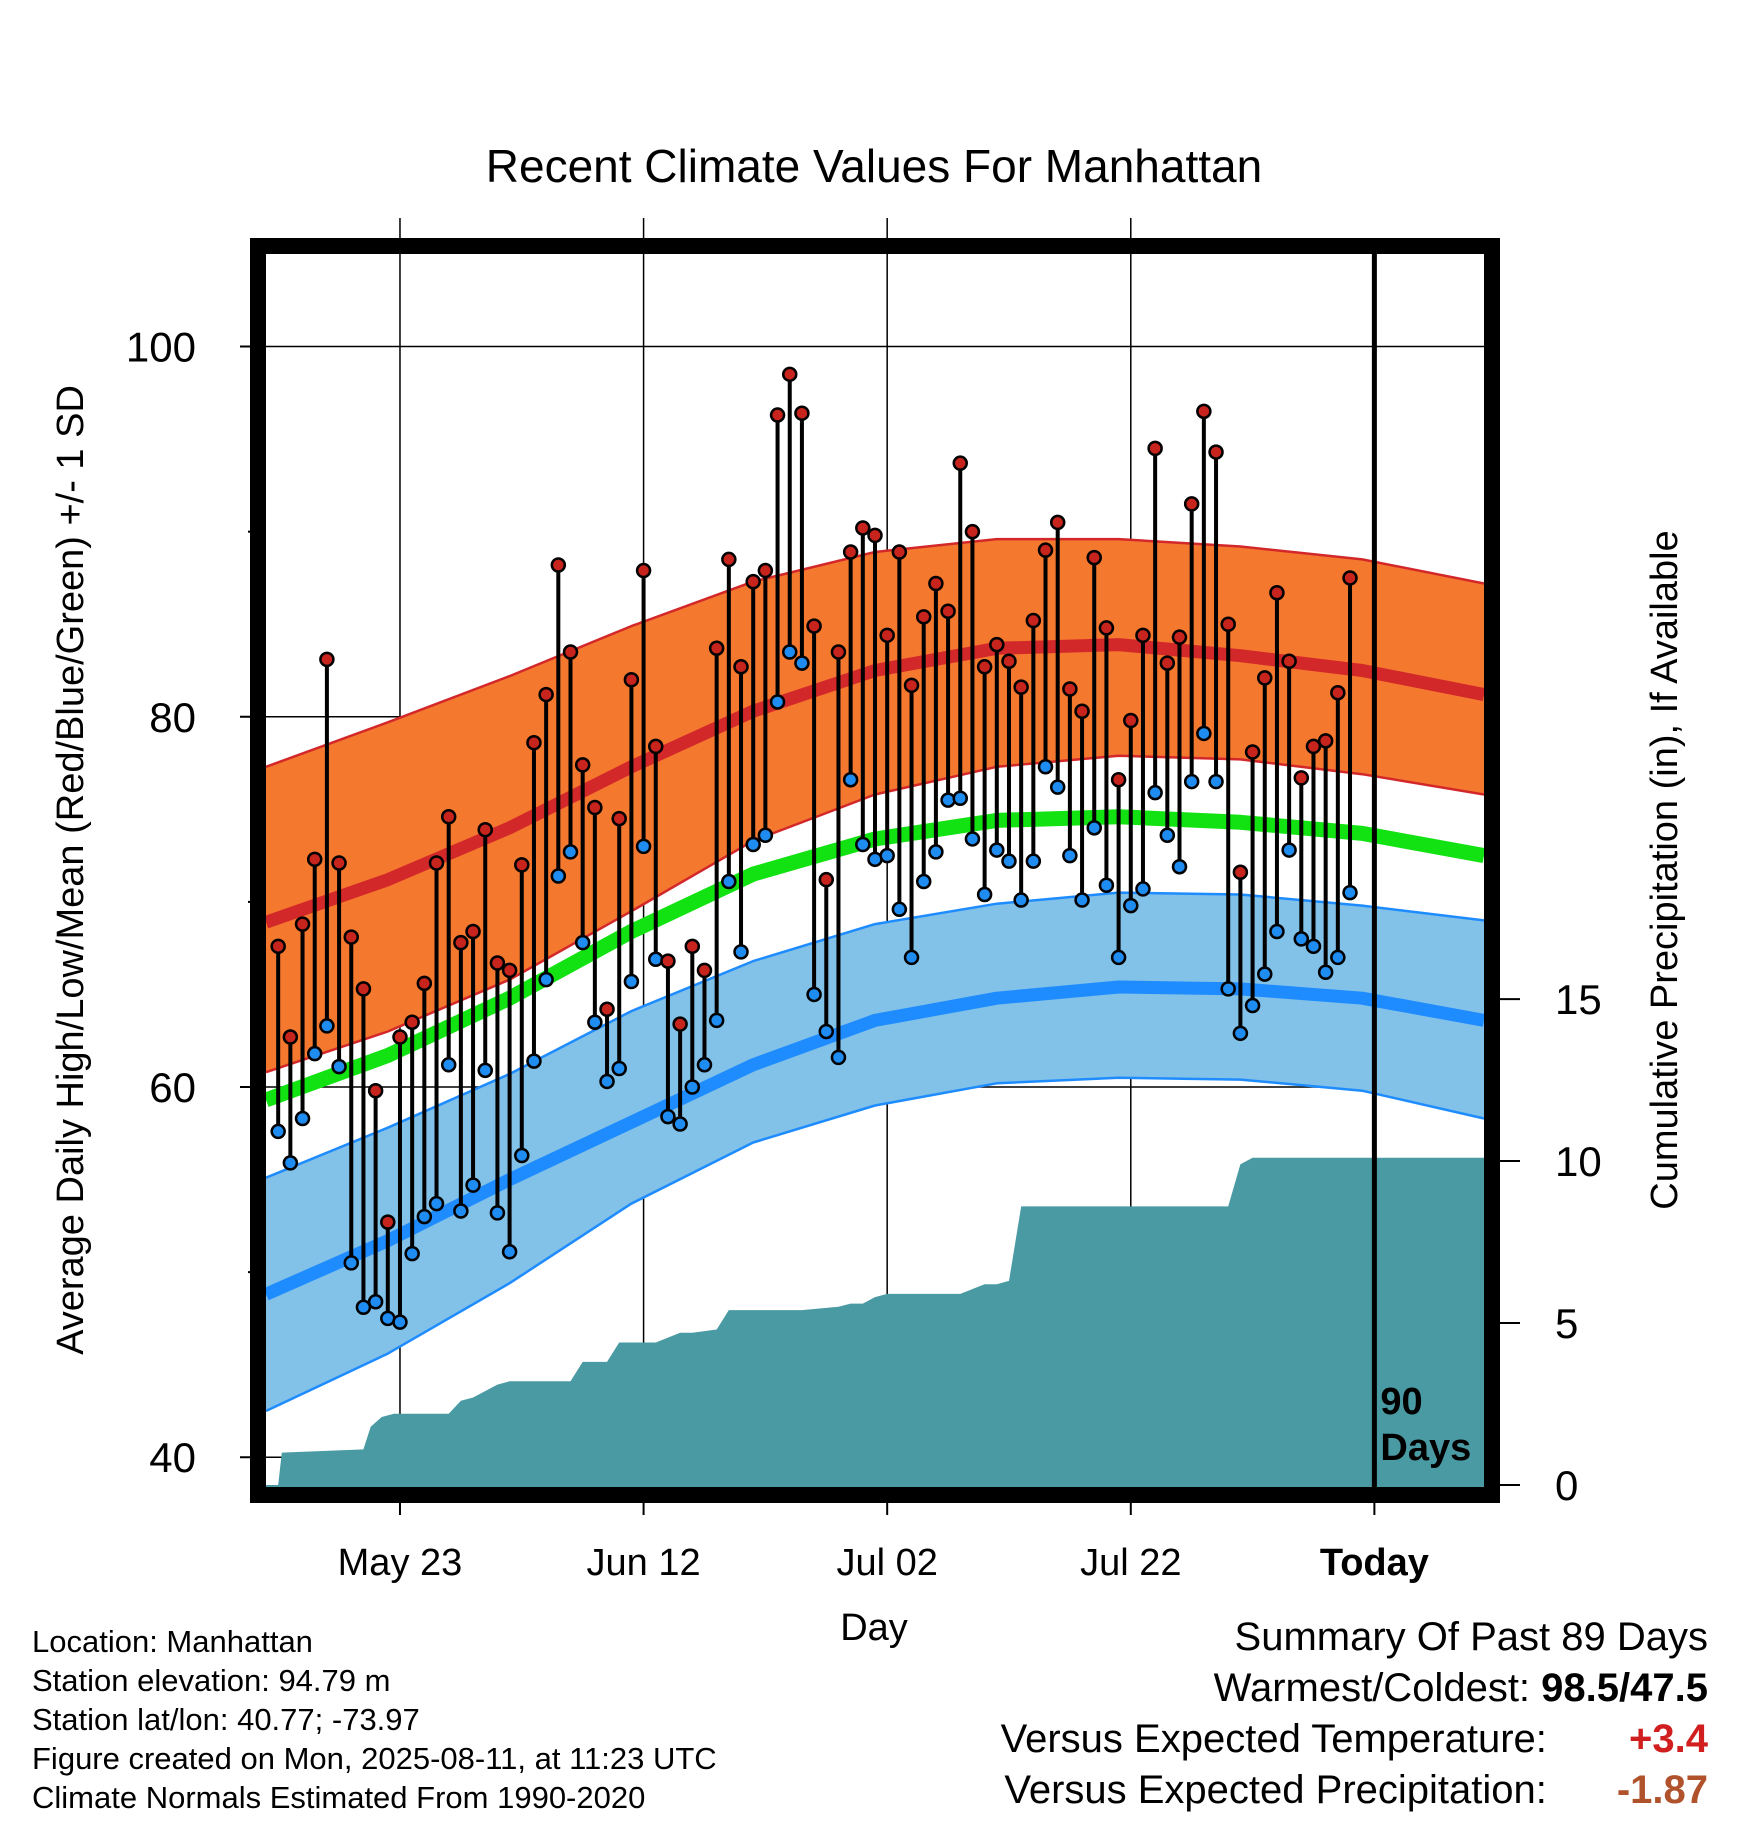  Describe the element at coordinates (172, 1087) in the screenshot. I see `y-tick-label: 60` at that location.